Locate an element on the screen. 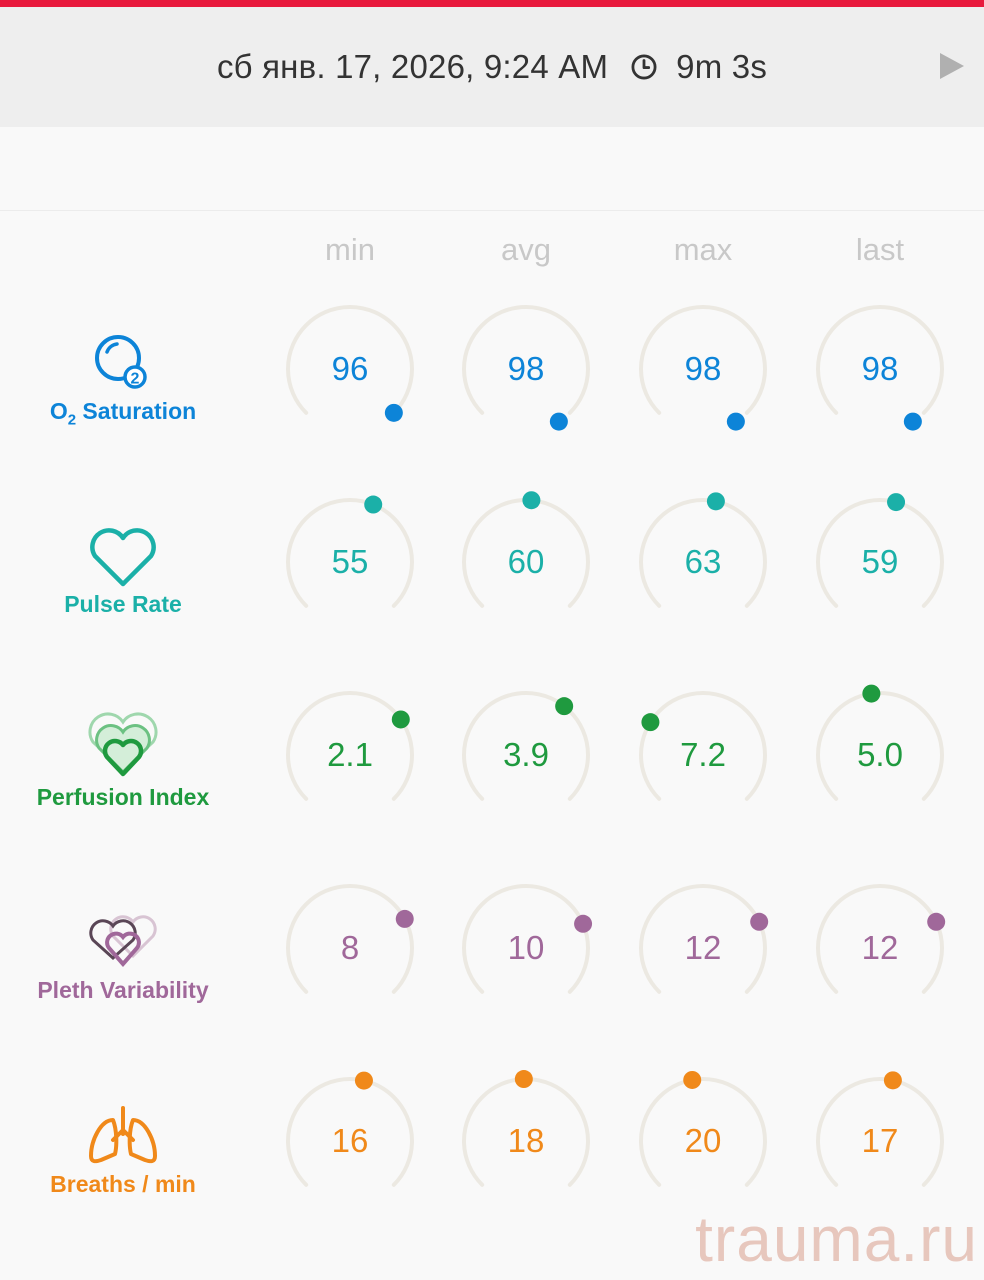 Image resolution: width=984 pixels, height=1280 pixels. column-header-last: last is located at coordinates (880, 249).